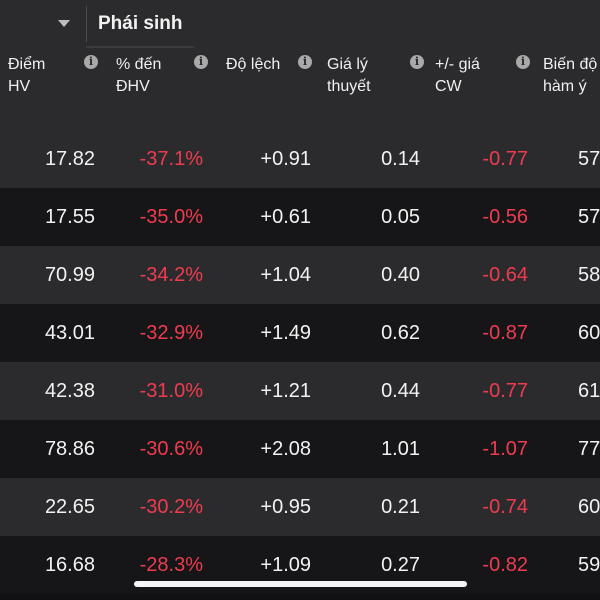 The width and height of the screenshot is (600, 600). What do you see at coordinates (505, 333) in the screenshot?
I see `cell-gia-cw: -0.87` at bounding box center [505, 333].